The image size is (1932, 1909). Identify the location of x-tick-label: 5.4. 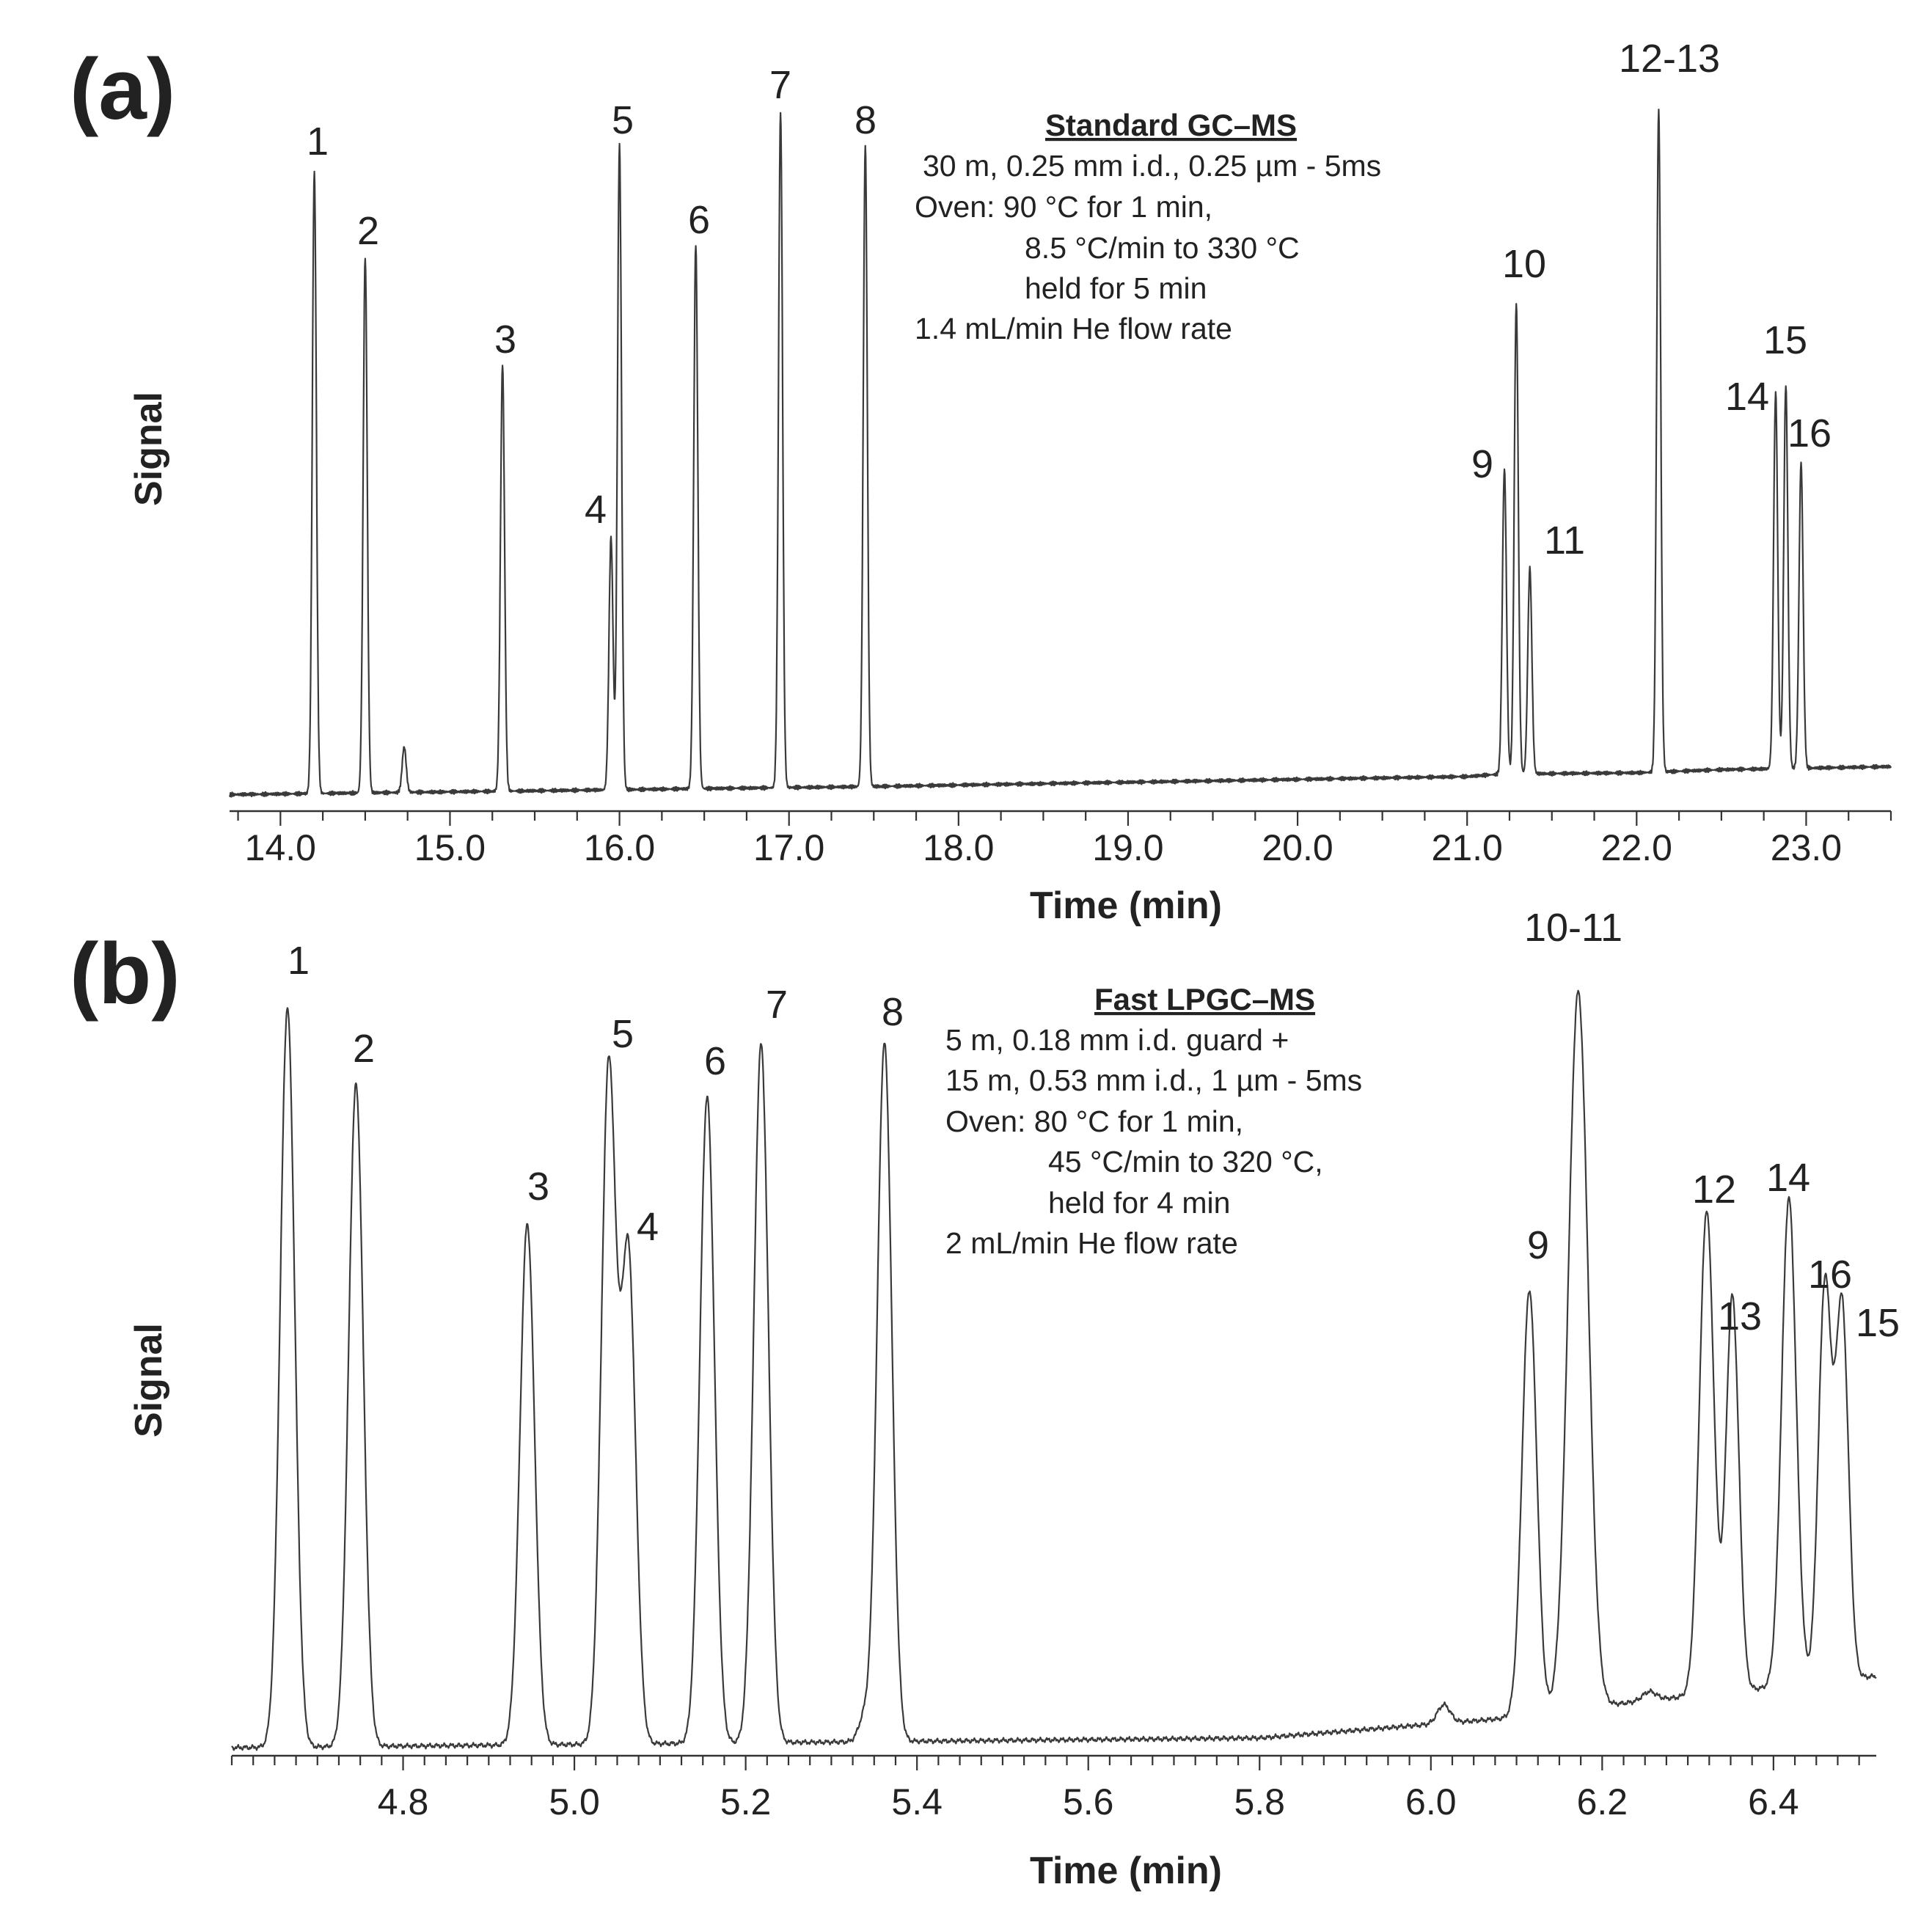
(917, 1801).